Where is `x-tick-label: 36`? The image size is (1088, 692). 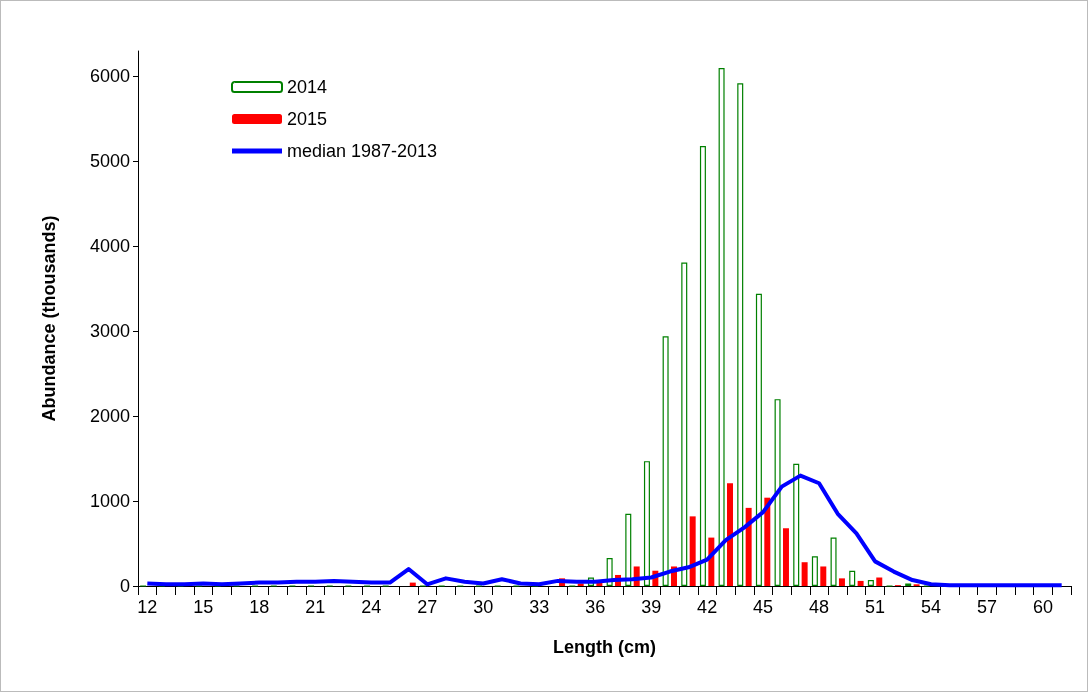 x-tick-label: 36 is located at coordinates (595, 607).